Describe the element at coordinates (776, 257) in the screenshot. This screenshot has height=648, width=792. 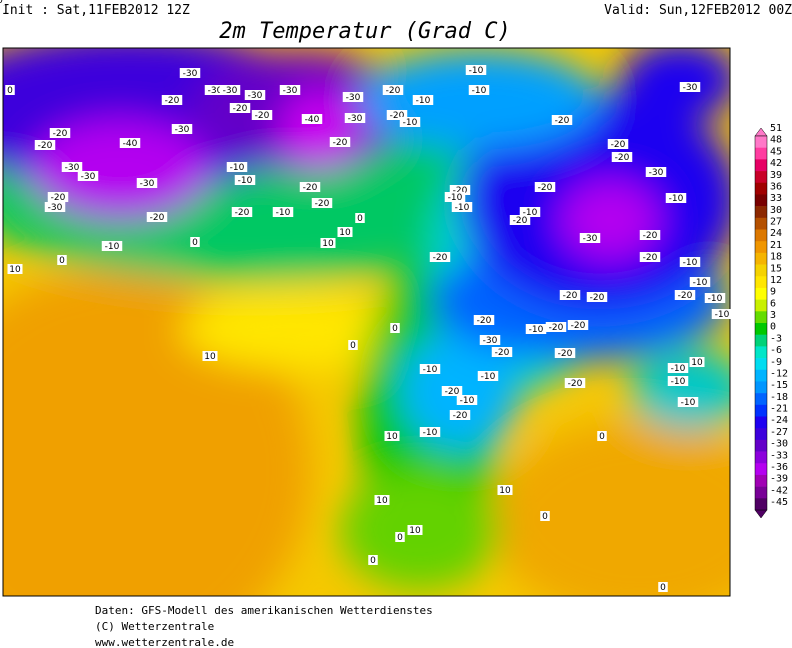
I see `colorbar-label: 18` at that location.